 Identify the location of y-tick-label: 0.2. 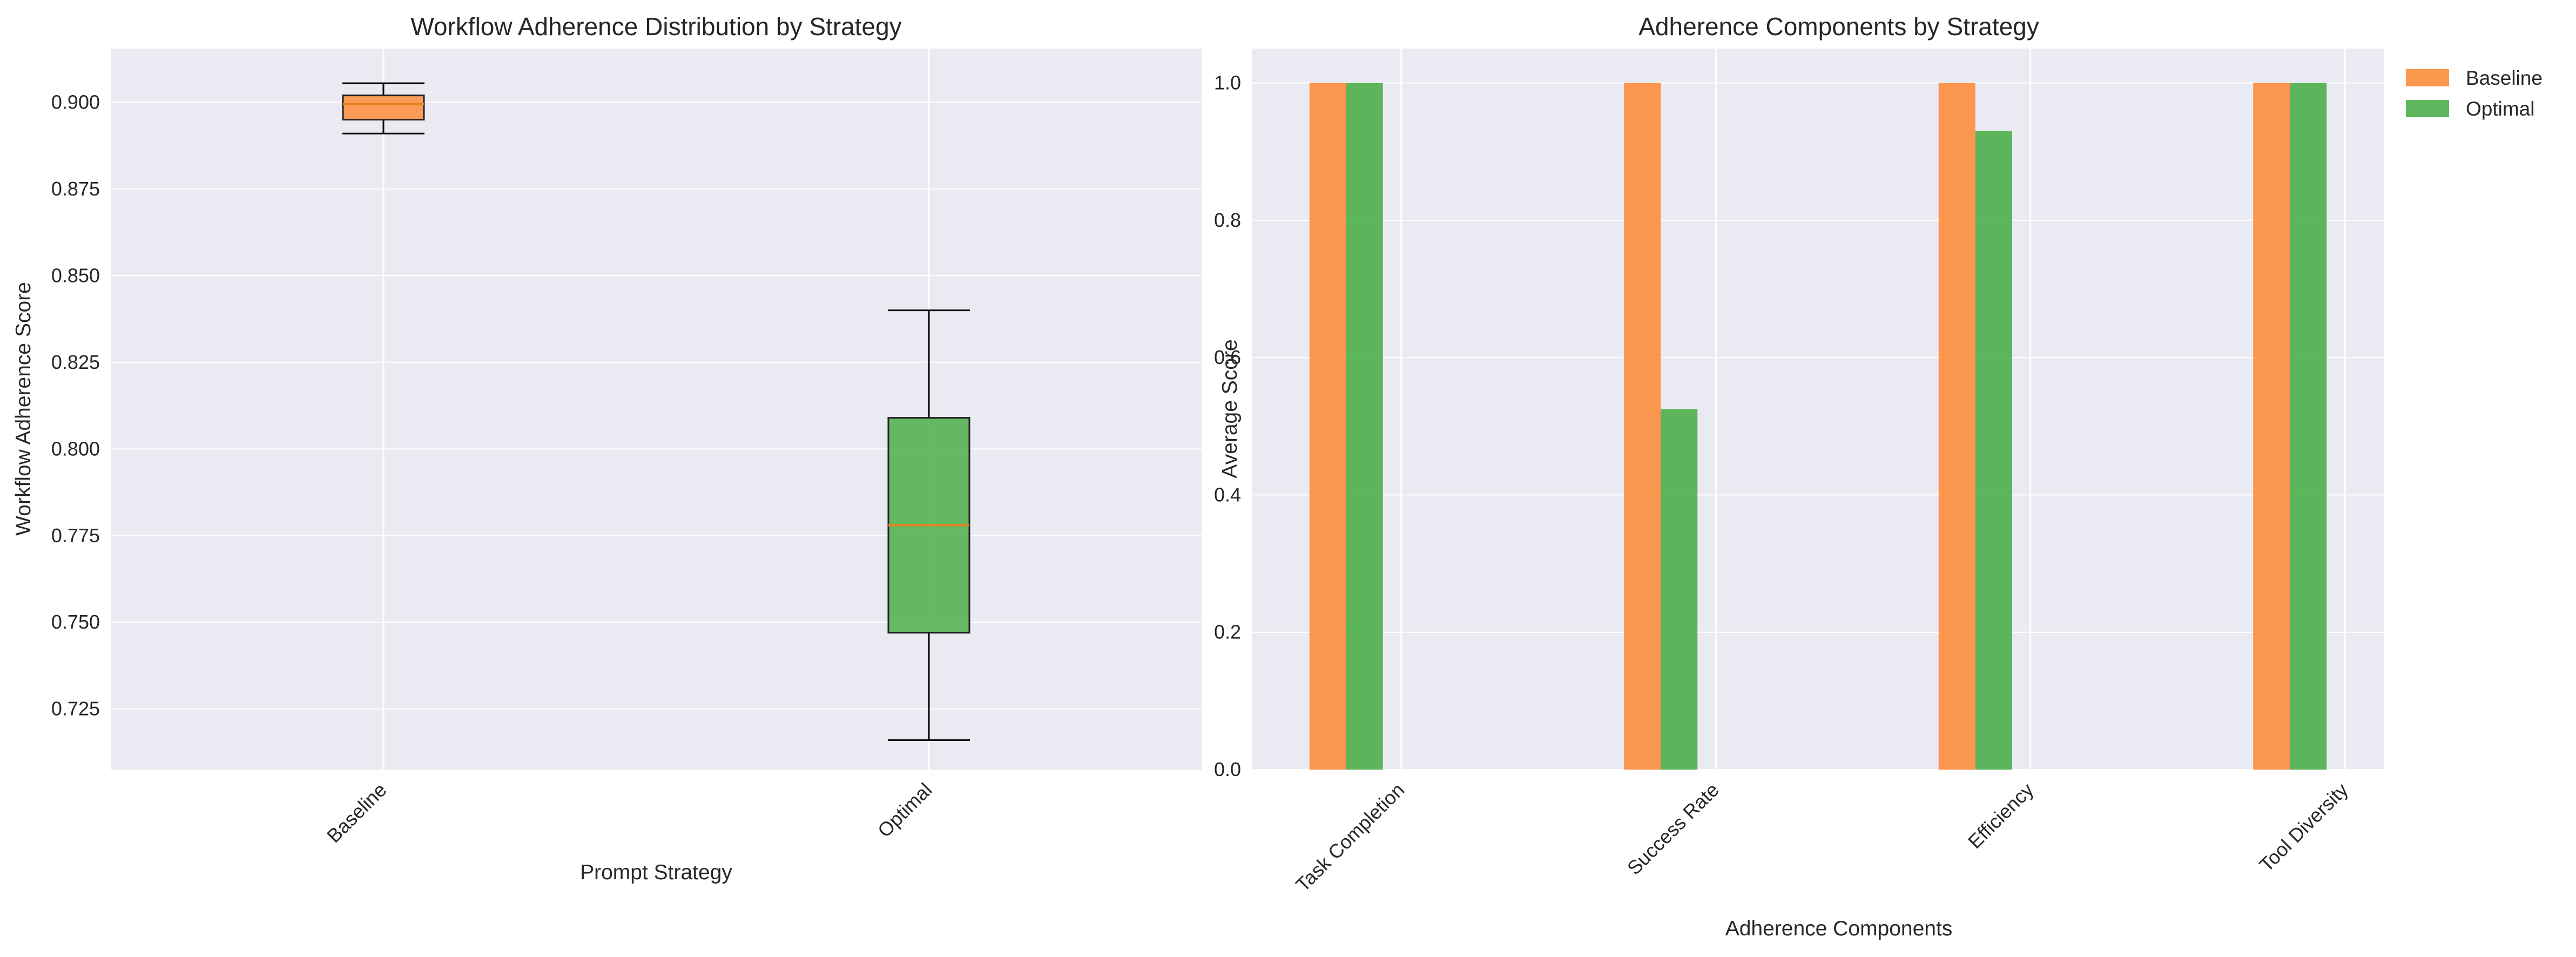
(1227, 632).